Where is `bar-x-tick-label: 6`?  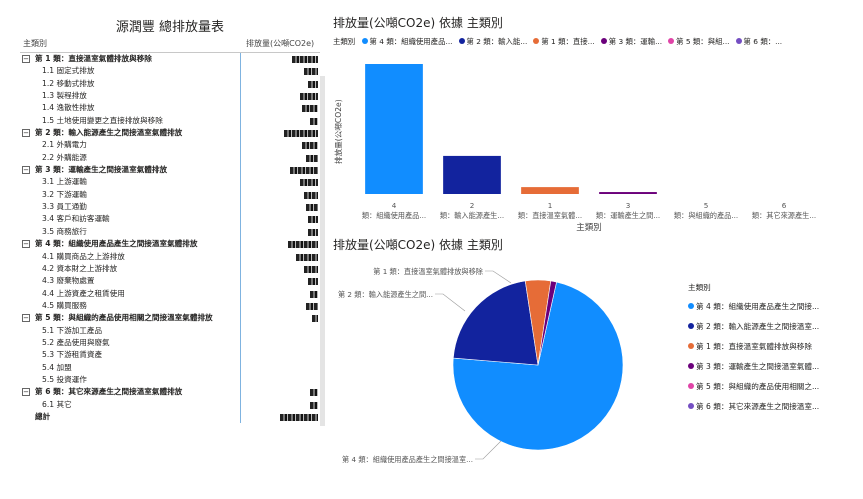
bar-x-tick-label: 6 is located at coordinates (784, 205).